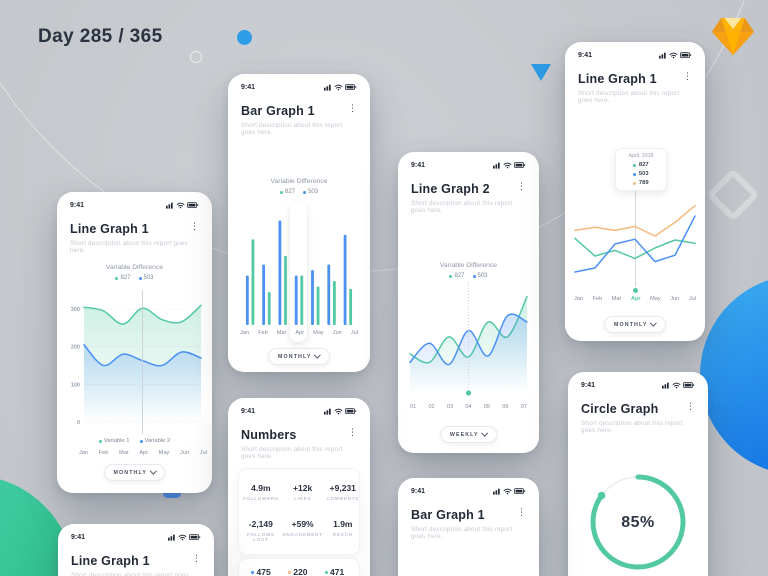 Image resolution: width=768 pixels, height=576 pixels. I want to click on x-axis-label: Apr, so click(144, 453).